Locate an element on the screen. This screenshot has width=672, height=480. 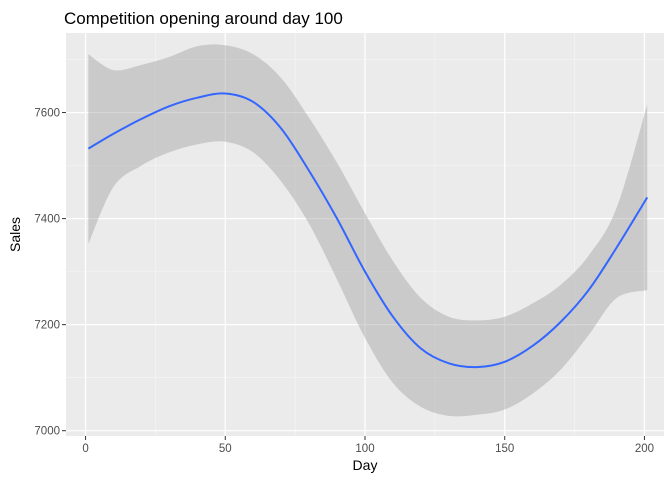
y-tick-label: 7600 is located at coordinates (47, 114).